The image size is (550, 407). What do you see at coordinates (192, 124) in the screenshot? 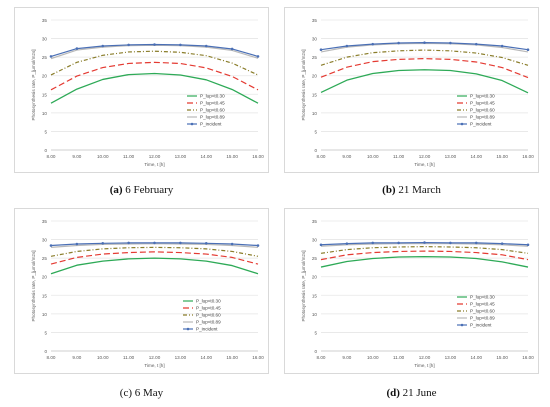
I see `legend-marker` at bounding box center [192, 124].